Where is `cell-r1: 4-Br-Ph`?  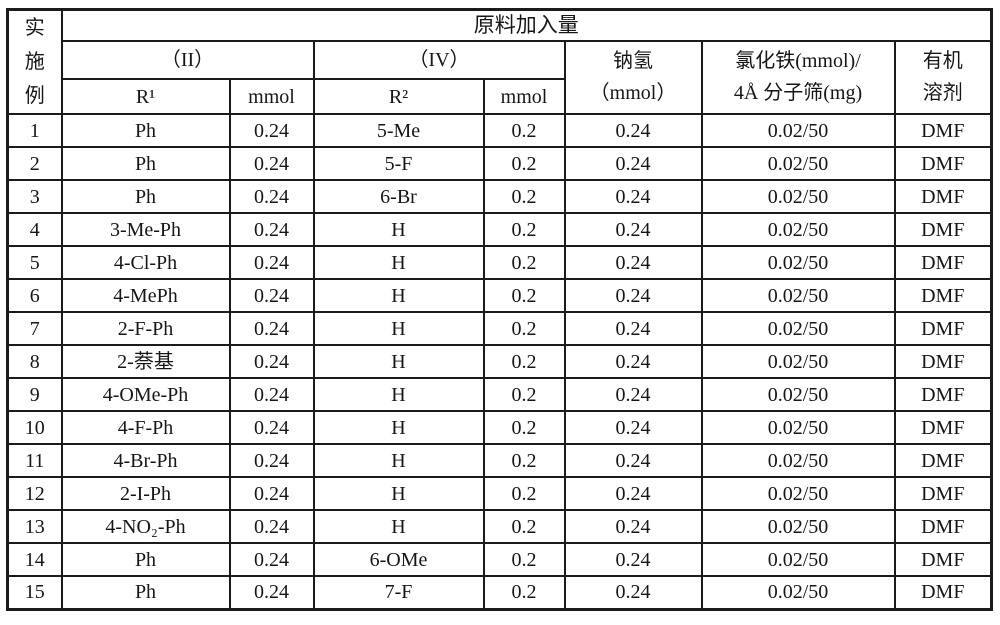
cell-r1: 4-Br-Ph is located at coordinates (145, 460).